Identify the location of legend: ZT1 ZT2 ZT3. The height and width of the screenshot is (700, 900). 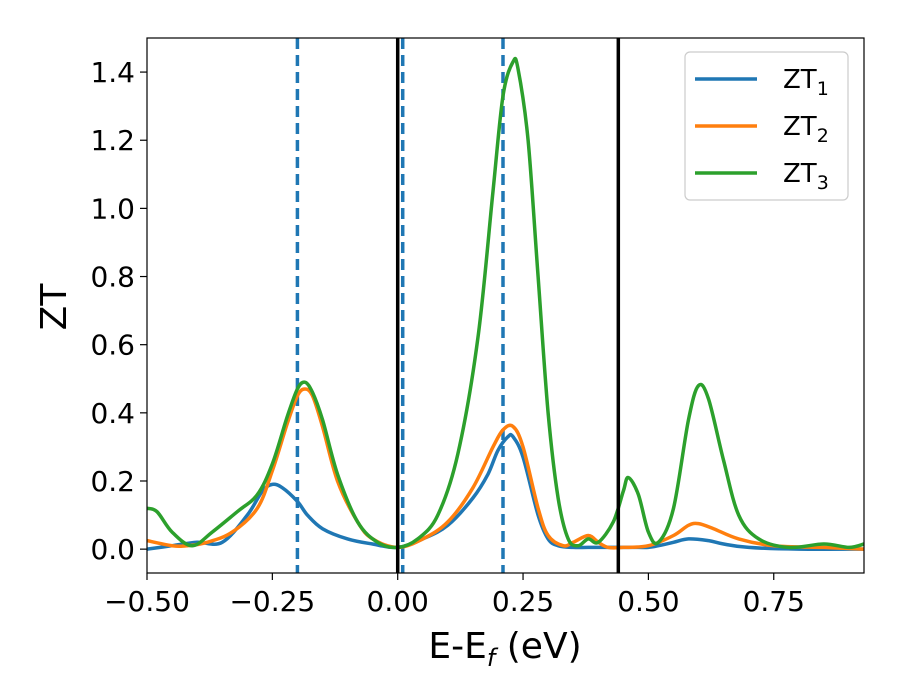
(766, 126).